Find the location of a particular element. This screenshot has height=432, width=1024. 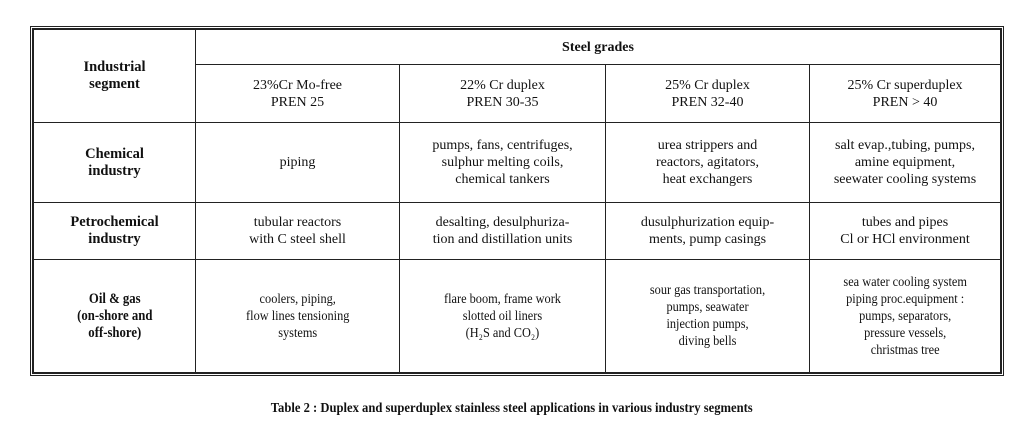

application-cell: piping is located at coordinates (297, 162).